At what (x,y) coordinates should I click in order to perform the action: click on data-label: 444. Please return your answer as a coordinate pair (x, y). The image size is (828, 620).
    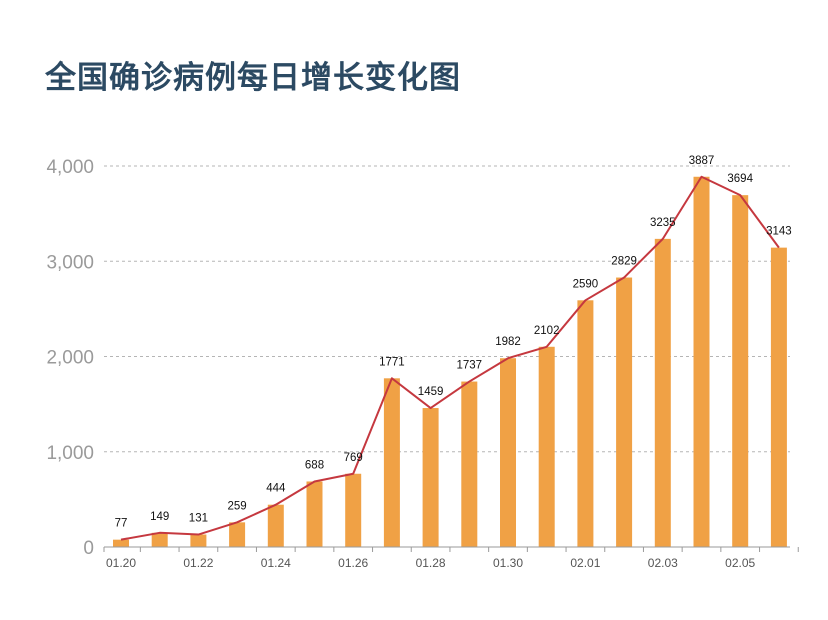
    Looking at the image, I should click on (276, 489).